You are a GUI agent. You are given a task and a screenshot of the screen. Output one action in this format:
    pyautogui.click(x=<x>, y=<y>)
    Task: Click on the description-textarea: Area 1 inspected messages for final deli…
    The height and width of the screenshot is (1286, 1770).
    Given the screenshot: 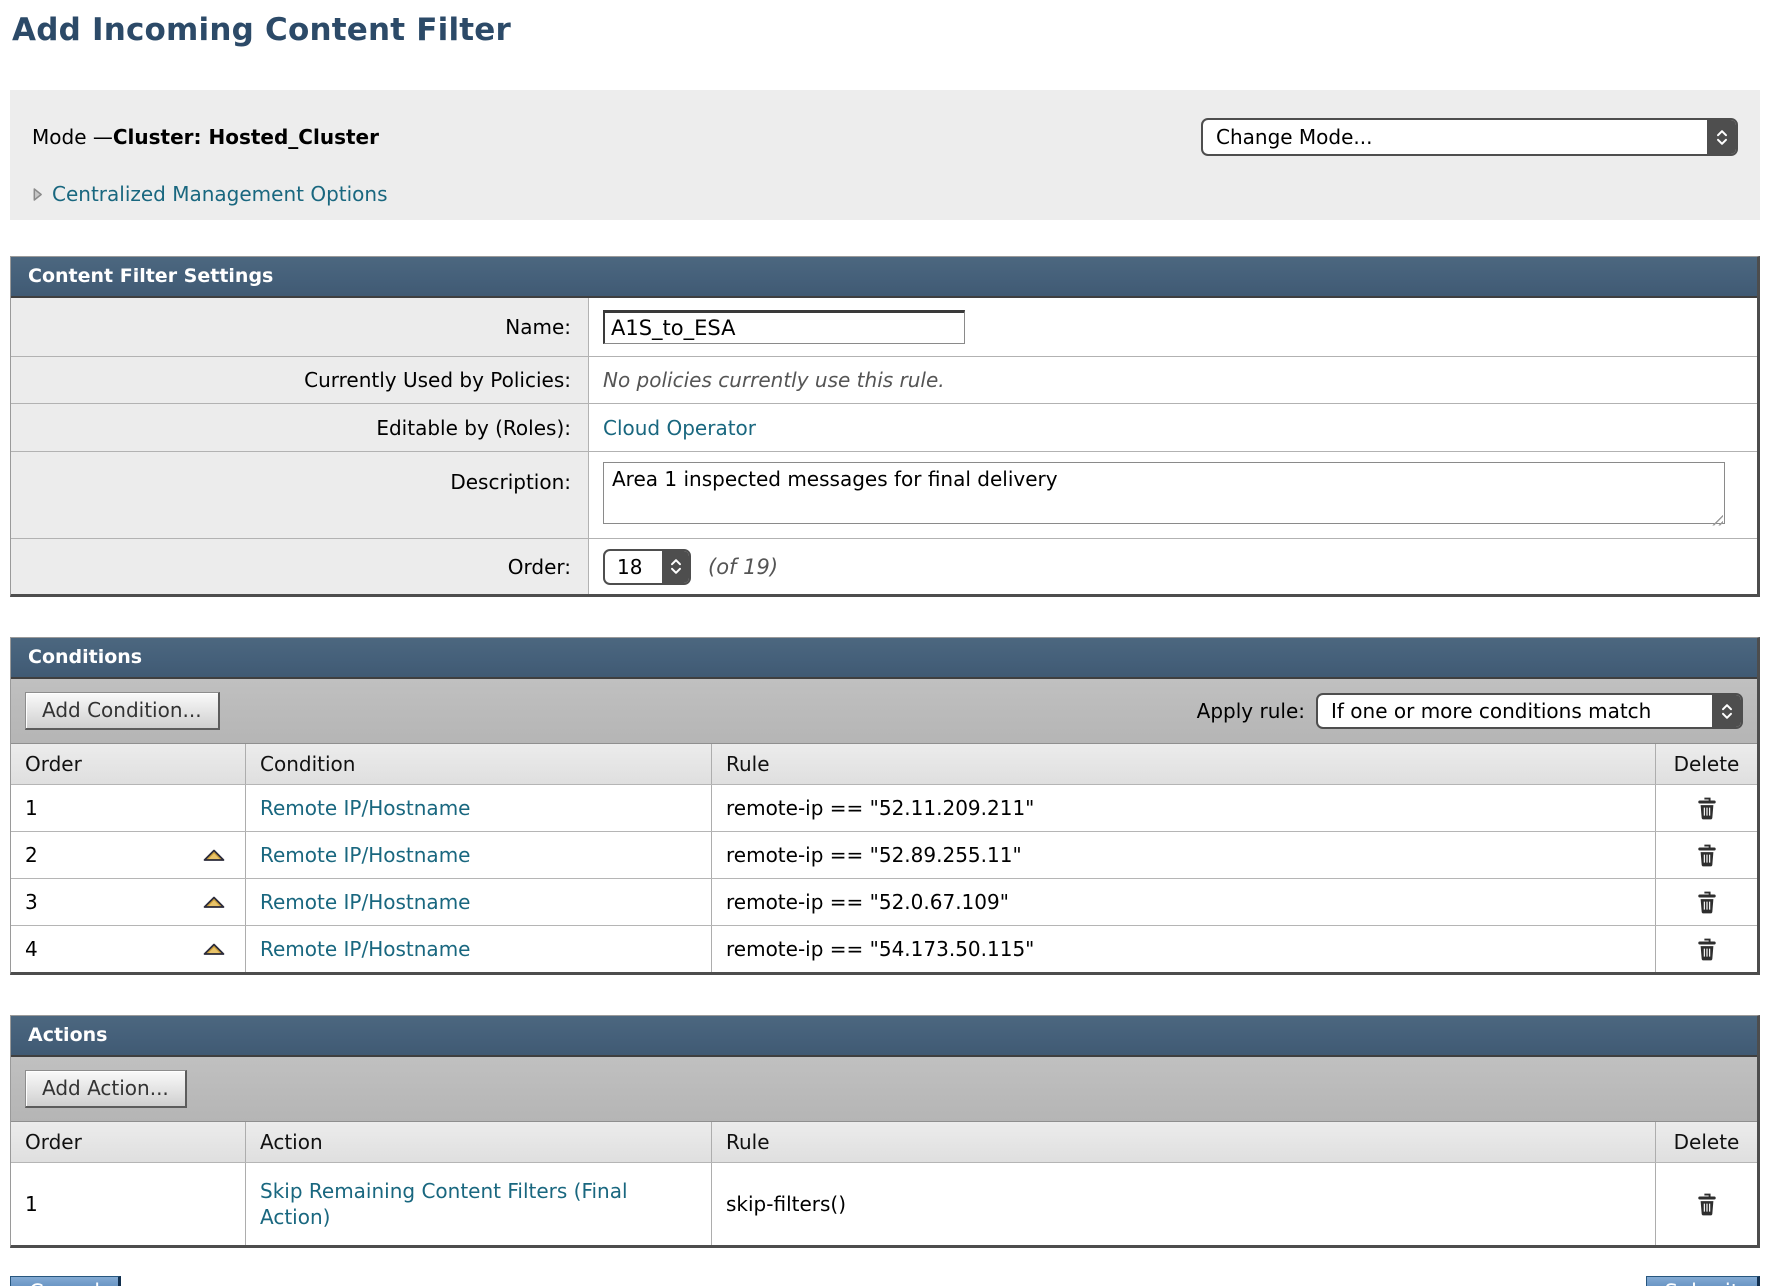 What is the action you would take?
    pyautogui.click(x=1164, y=492)
    